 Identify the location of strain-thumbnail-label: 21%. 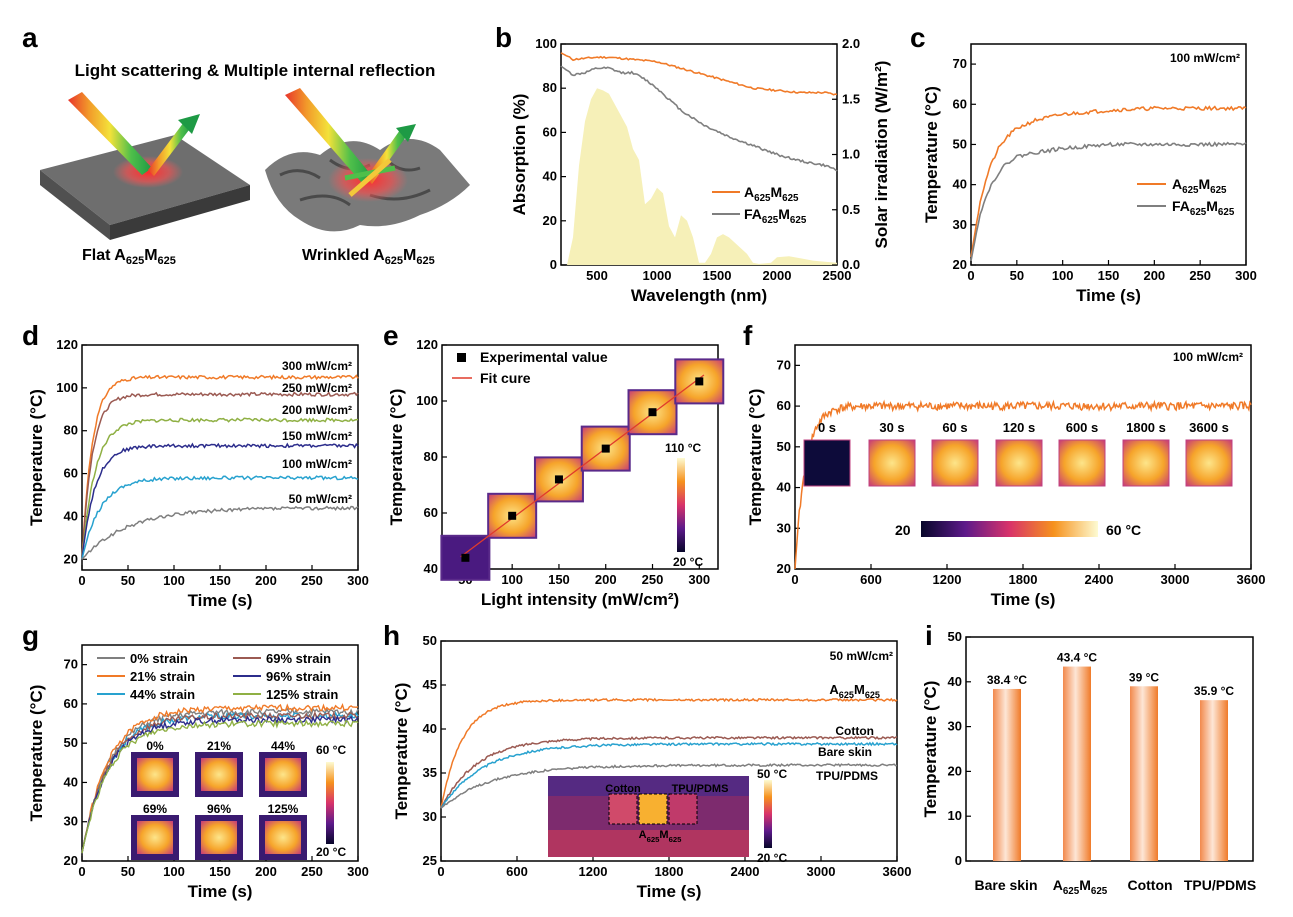
(219, 746).